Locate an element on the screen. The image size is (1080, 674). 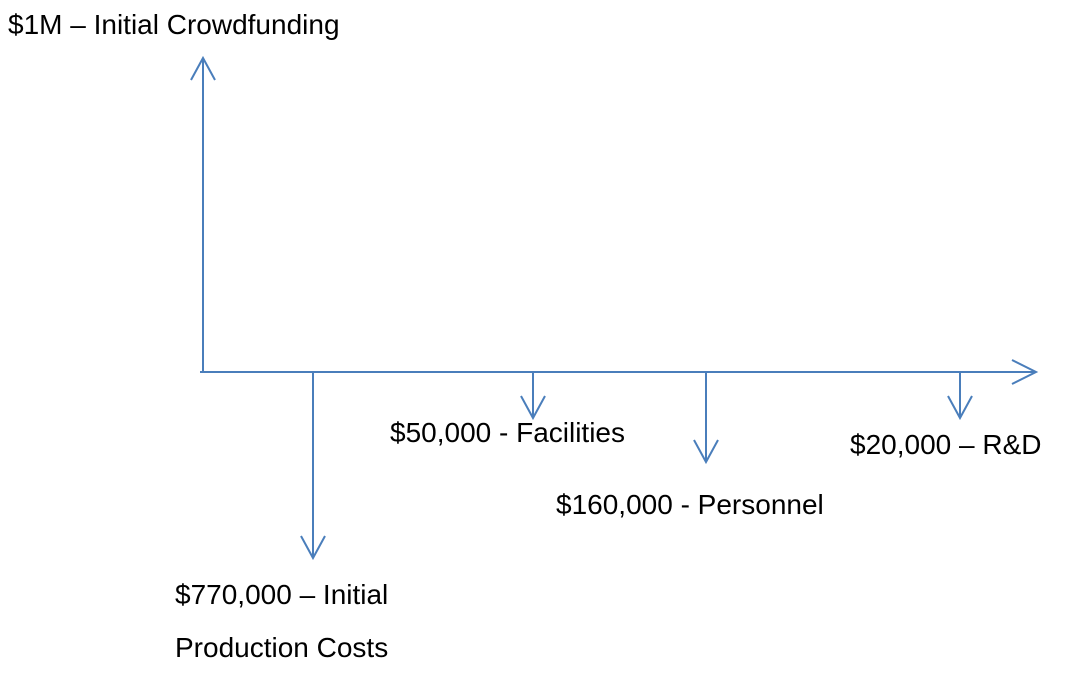
outflow-label: $20,000 – R&D is located at coordinates (946, 444).